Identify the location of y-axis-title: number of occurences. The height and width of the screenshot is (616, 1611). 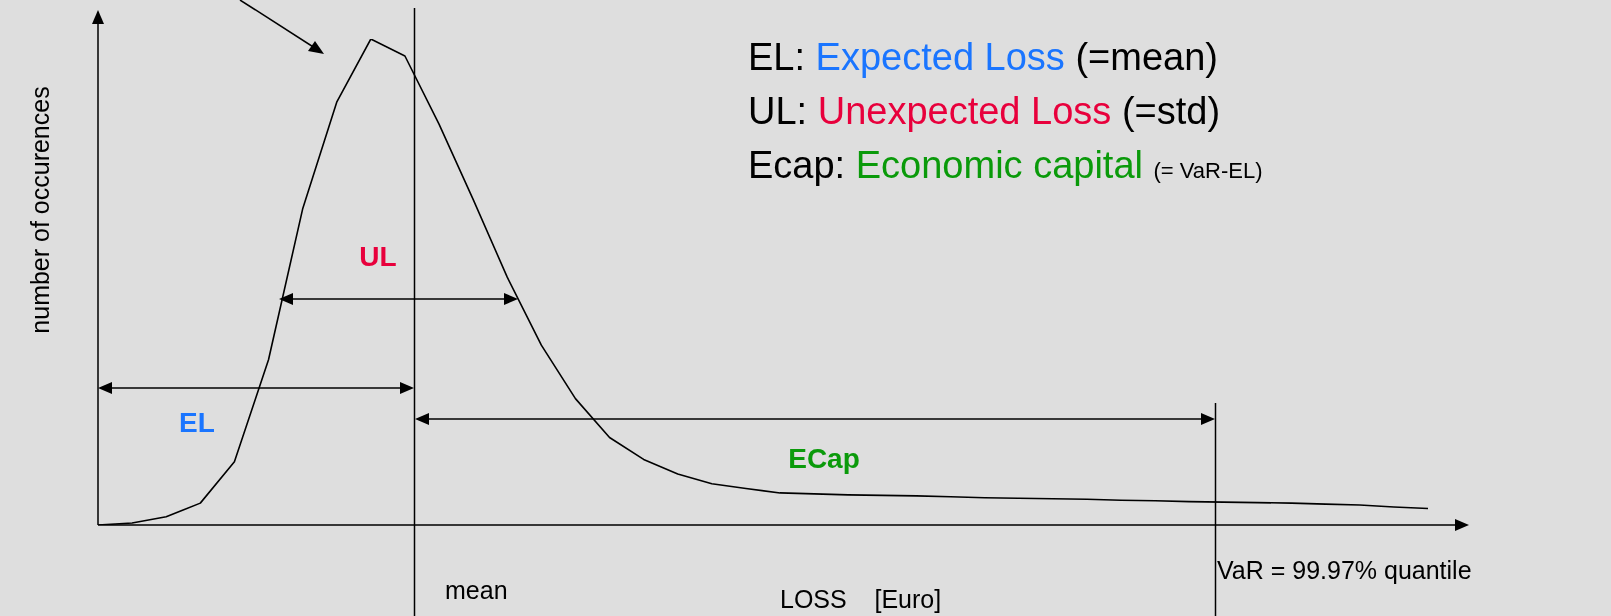
(40, 210).